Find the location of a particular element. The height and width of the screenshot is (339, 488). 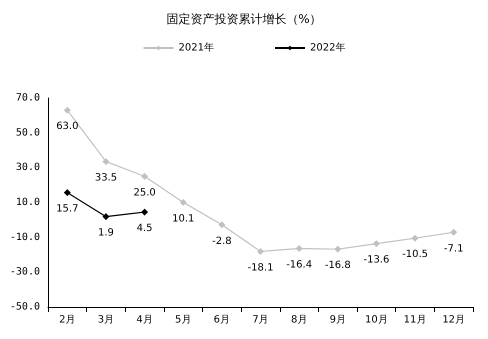

data-label: -13.6 is located at coordinates (376, 260).